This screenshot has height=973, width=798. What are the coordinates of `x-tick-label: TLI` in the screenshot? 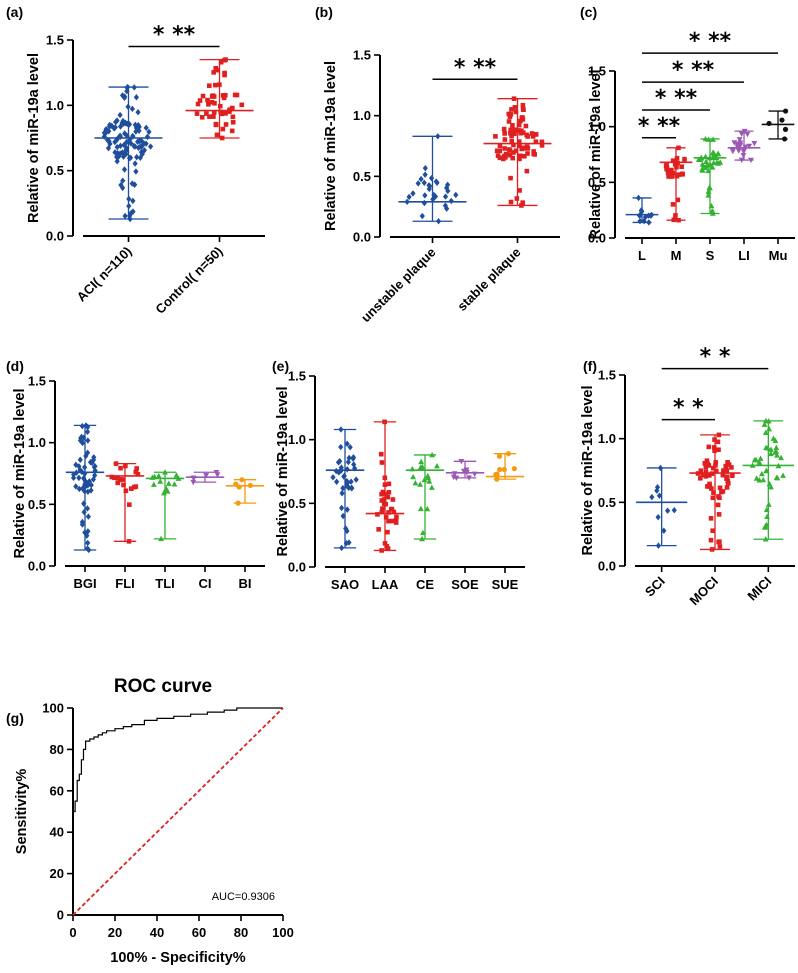 It's located at (165, 583).